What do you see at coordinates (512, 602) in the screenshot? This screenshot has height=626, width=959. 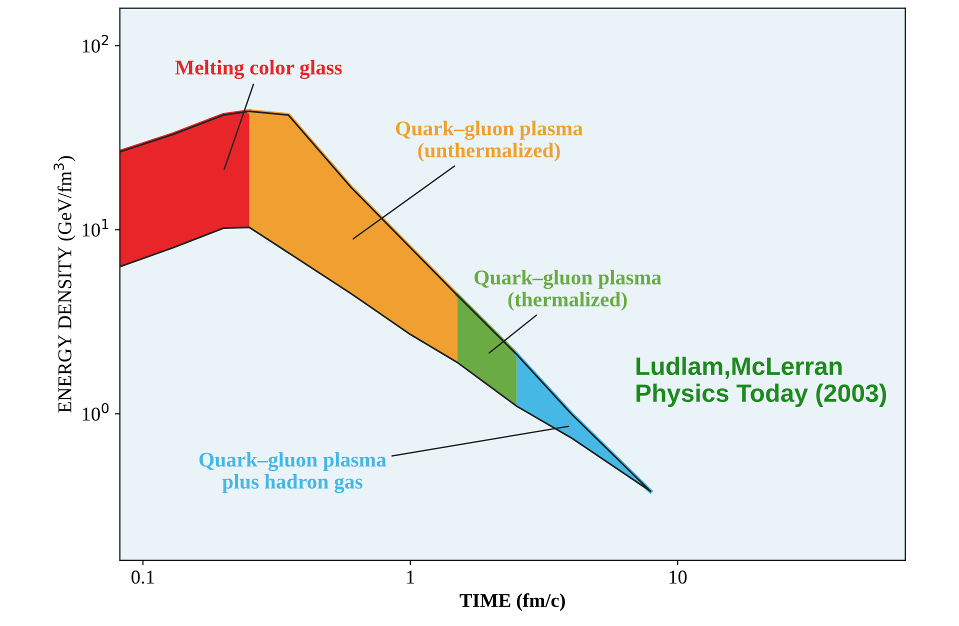 I see `x-axis-title: TIME (fm/c)` at bounding box center [512, 602].